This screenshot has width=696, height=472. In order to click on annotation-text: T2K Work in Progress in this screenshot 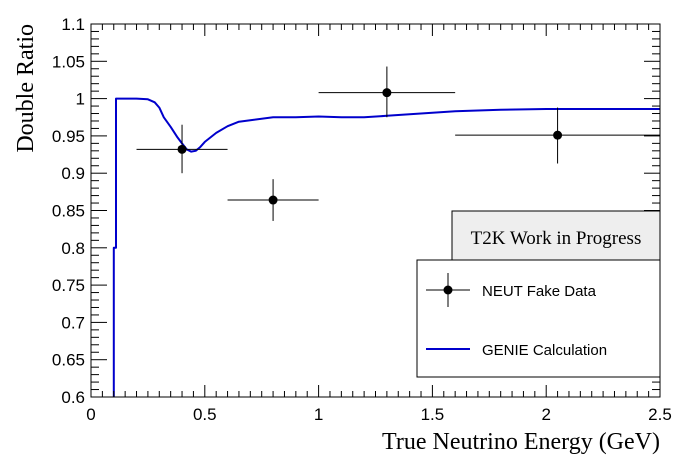, I will do `click(556, 238)`.